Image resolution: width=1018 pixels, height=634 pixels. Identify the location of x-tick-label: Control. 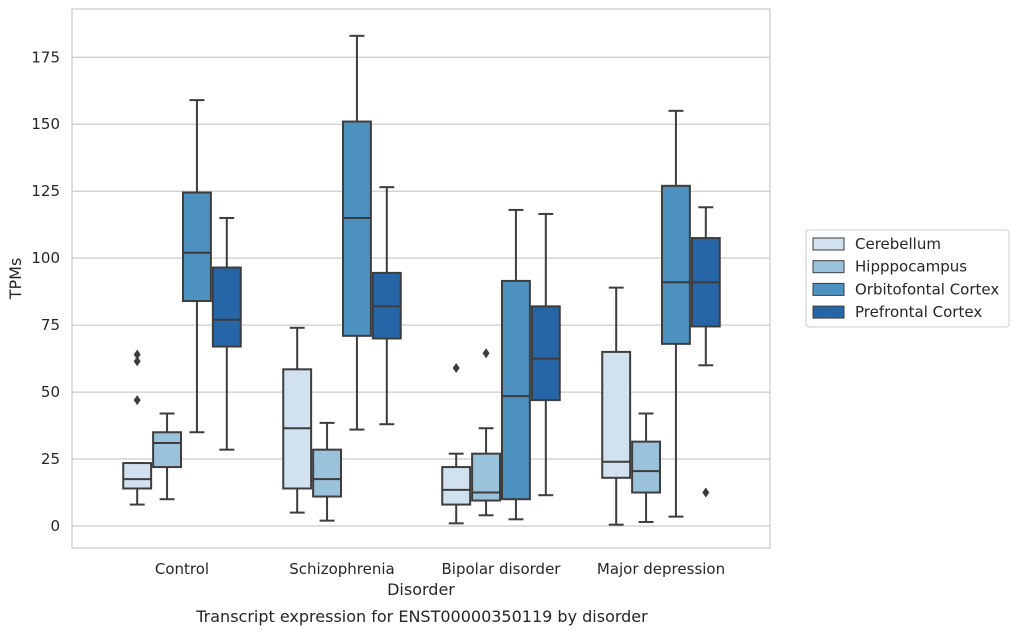
(182, 569).